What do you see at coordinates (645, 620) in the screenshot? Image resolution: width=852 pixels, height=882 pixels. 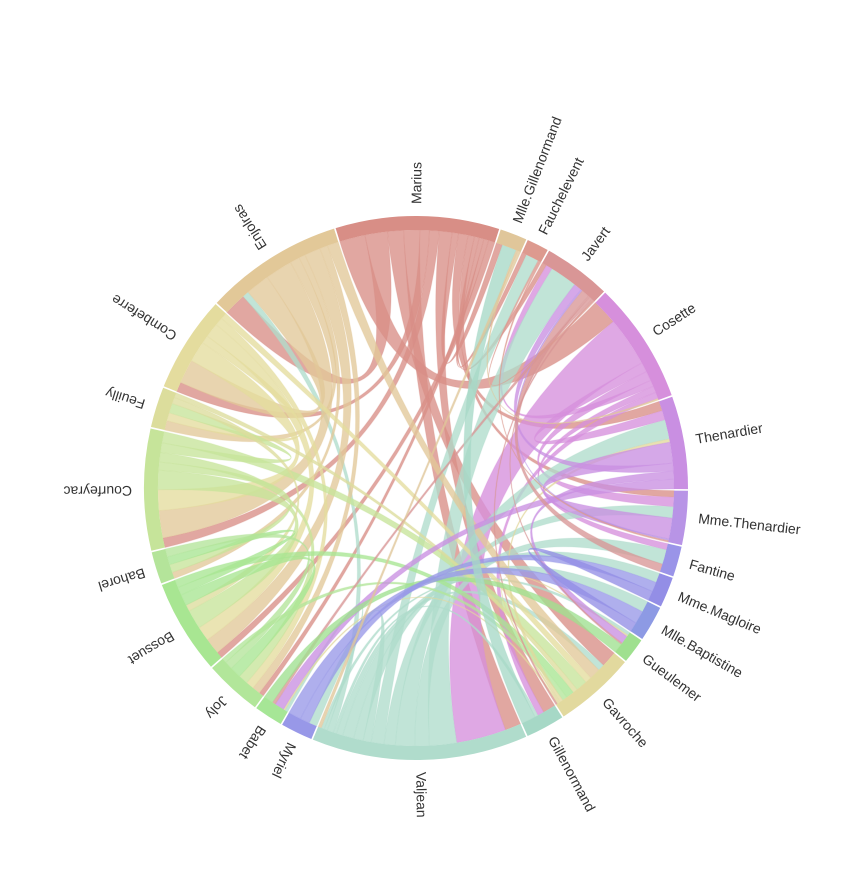 I see `node-arc-mlle-baptistine` at bounding box center [645, 620].